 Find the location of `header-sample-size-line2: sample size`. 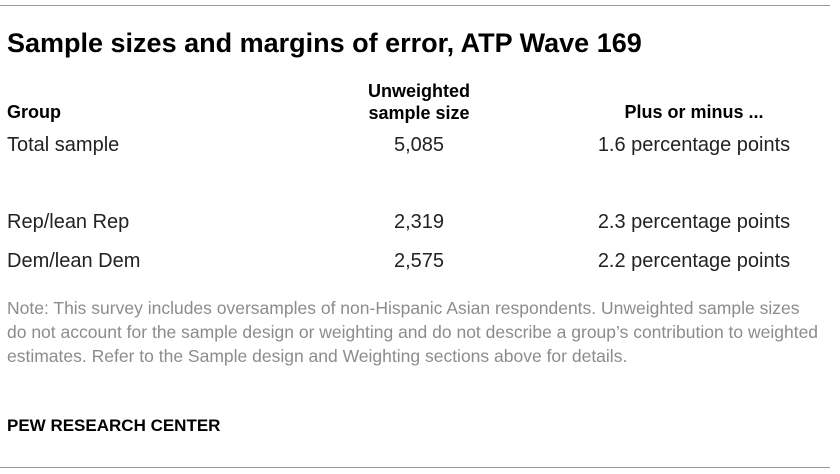

header-sample-size-line2: sample size is located at coordinates (419, 113).